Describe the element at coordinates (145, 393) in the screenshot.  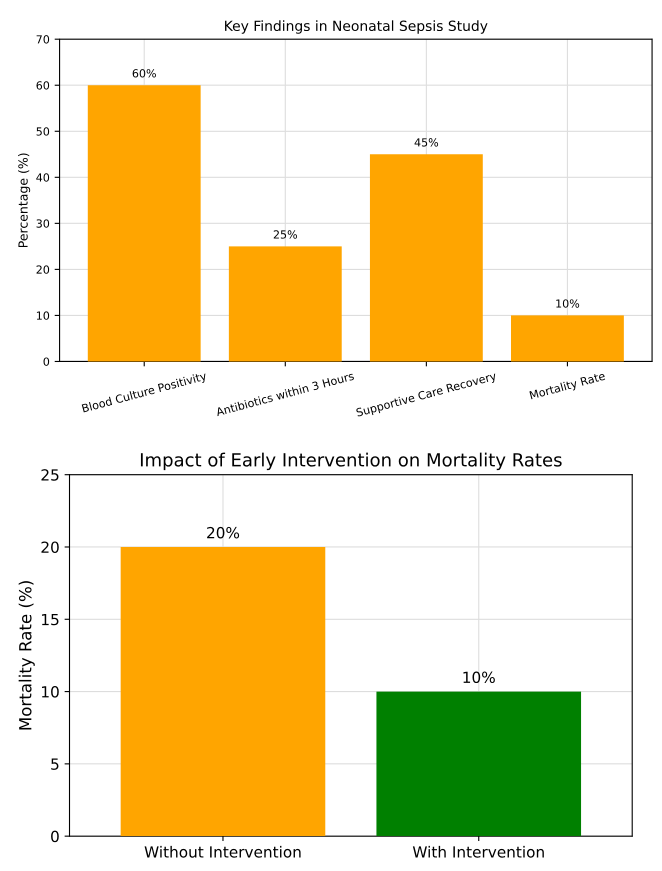
I see `x-tick-label: Blood Culture Positivity` at that location.